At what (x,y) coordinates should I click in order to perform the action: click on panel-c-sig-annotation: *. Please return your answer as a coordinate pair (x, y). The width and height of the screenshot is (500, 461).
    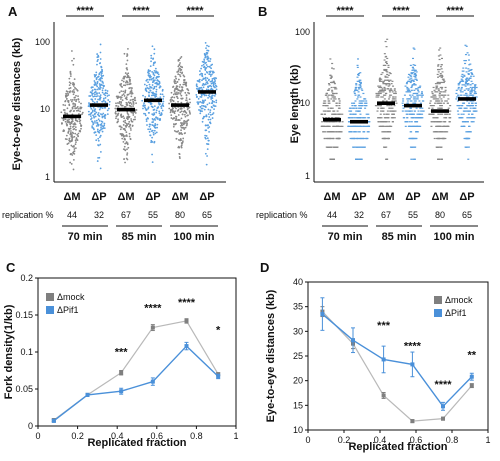
    Looking at the image, I should click on (218, 331).